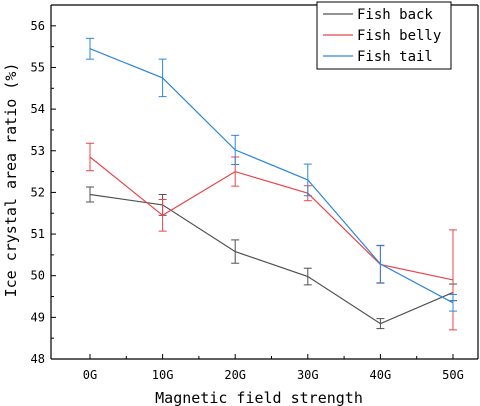  I want to click on y-tick-label: 49, so click(38, 317).